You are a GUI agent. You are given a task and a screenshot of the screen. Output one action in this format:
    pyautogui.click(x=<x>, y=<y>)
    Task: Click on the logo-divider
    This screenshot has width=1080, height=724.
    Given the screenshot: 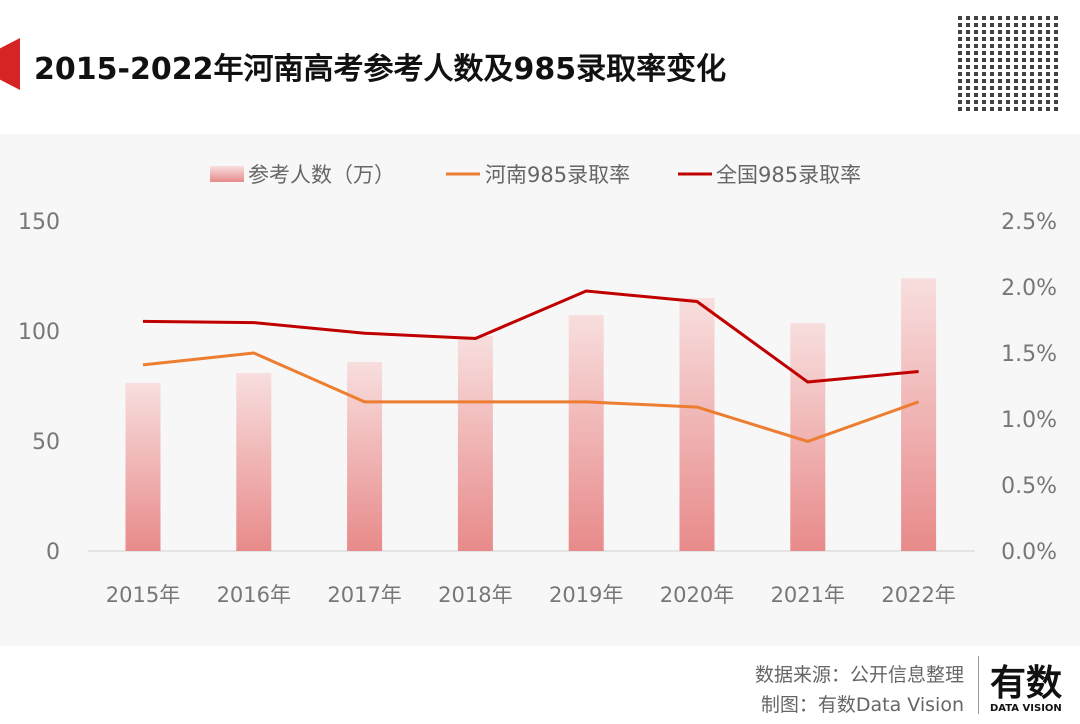 What is the action you would take?
    pyautogui.click(x=978, y=685)
    